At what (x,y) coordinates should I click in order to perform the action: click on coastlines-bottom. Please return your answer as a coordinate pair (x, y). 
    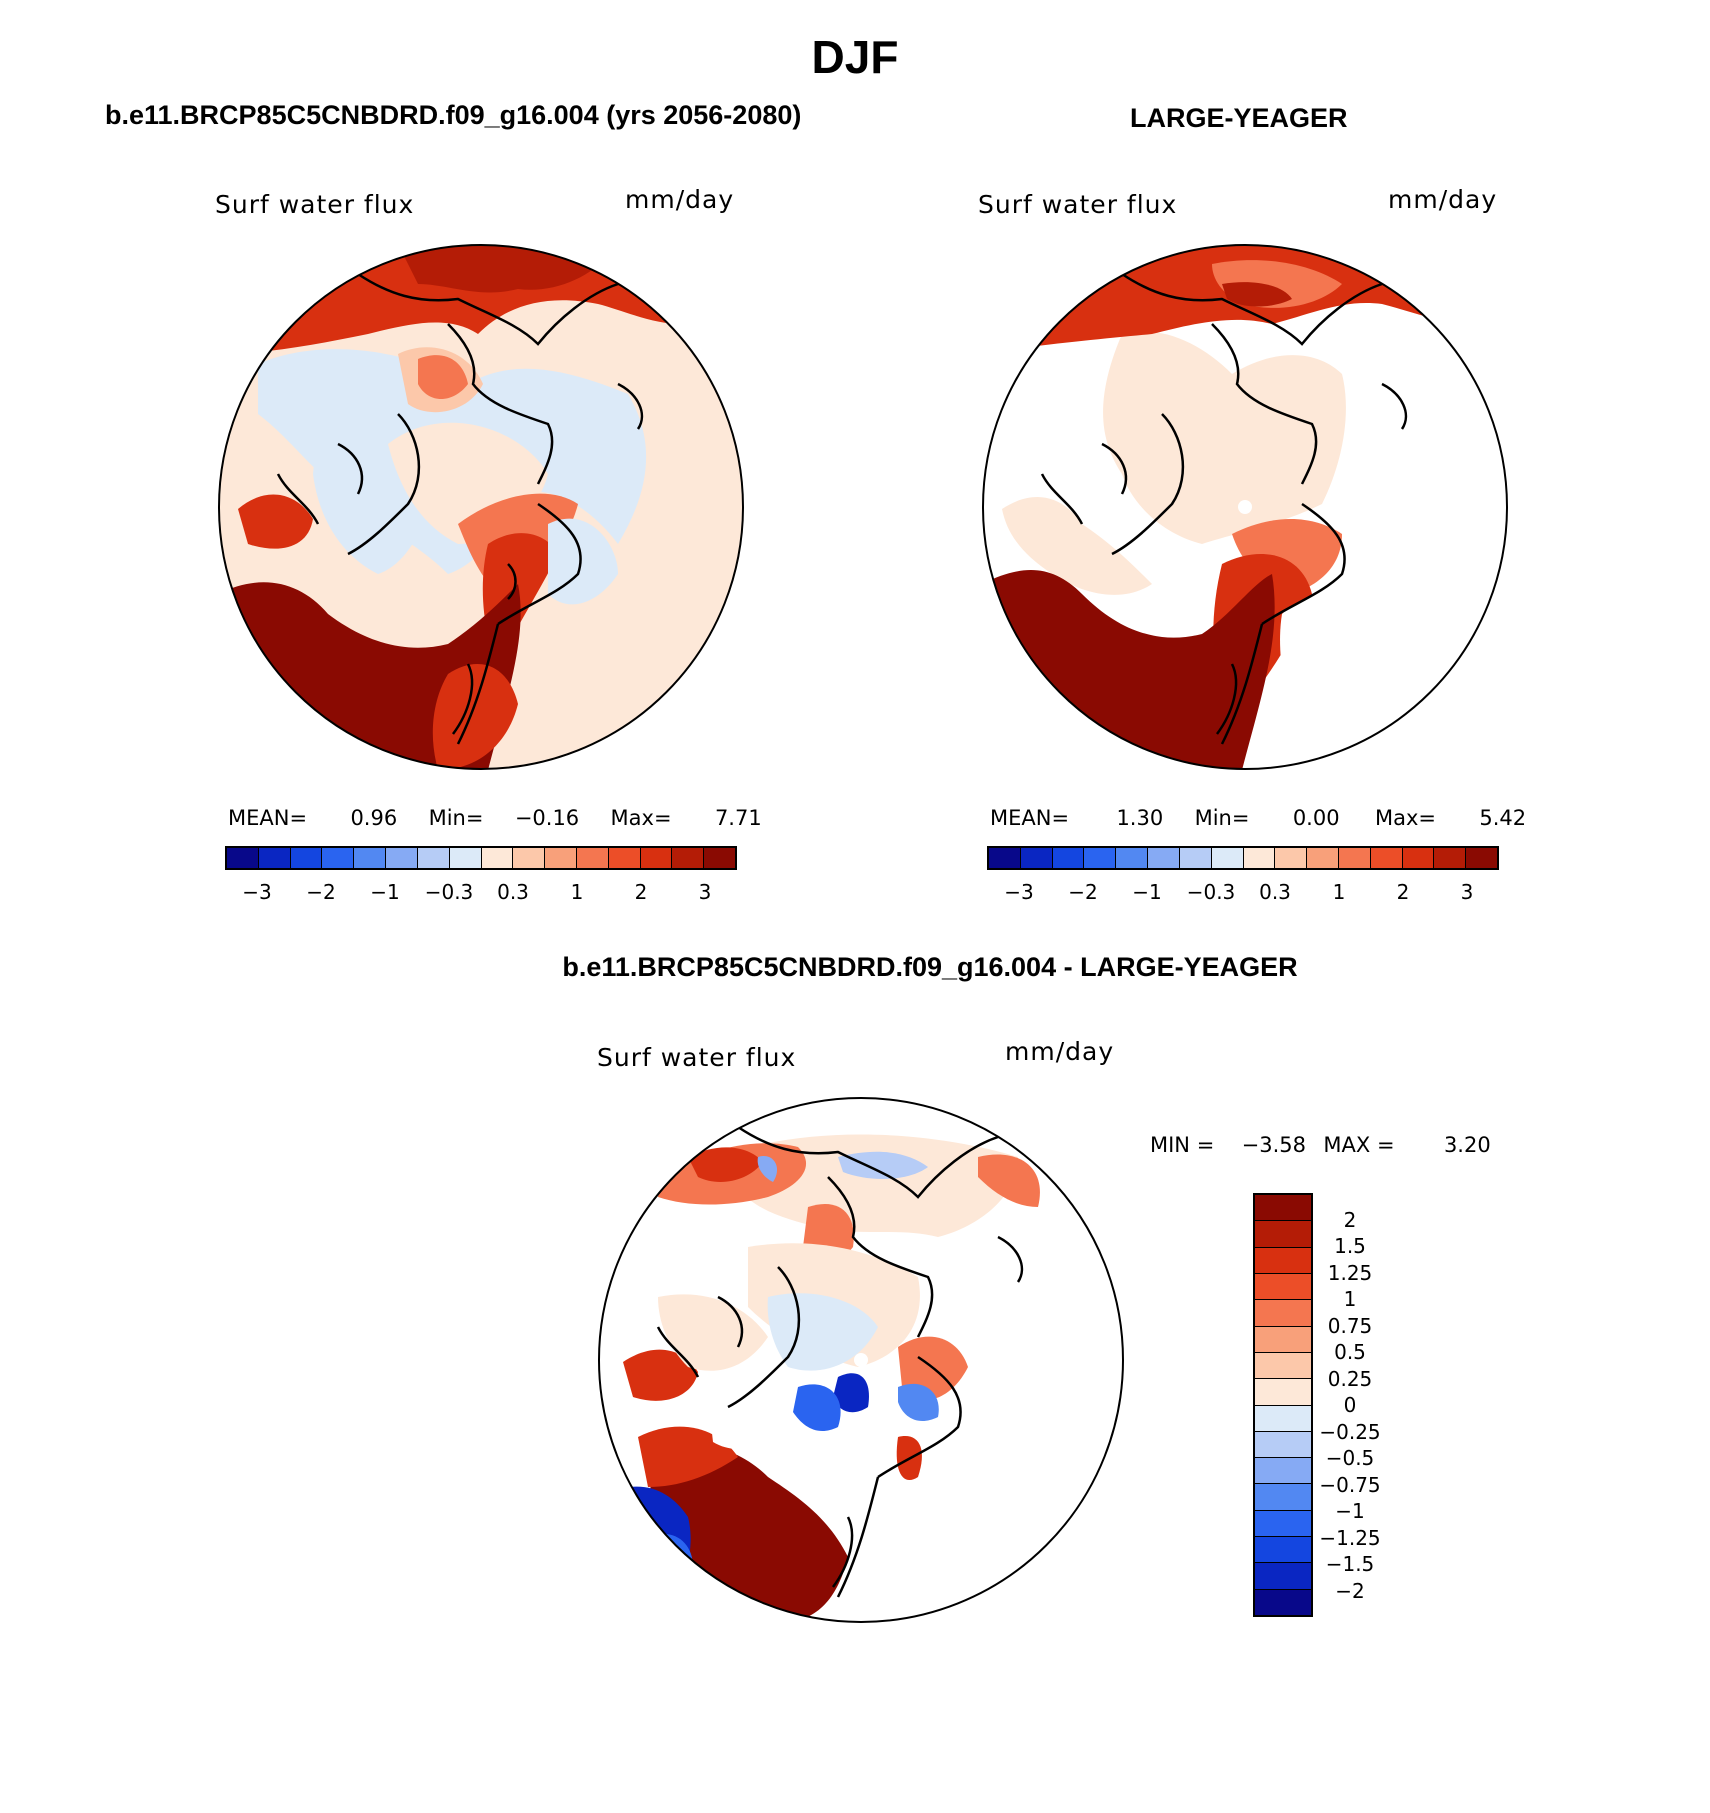
    Looking at the image, I should click on (840, 1361).